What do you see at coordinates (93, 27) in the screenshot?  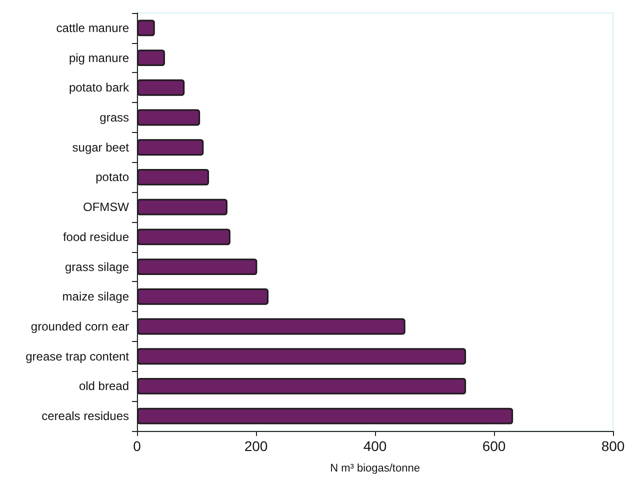 I see `y-tick-label: cattle manure` at bounding box center [93, 27].